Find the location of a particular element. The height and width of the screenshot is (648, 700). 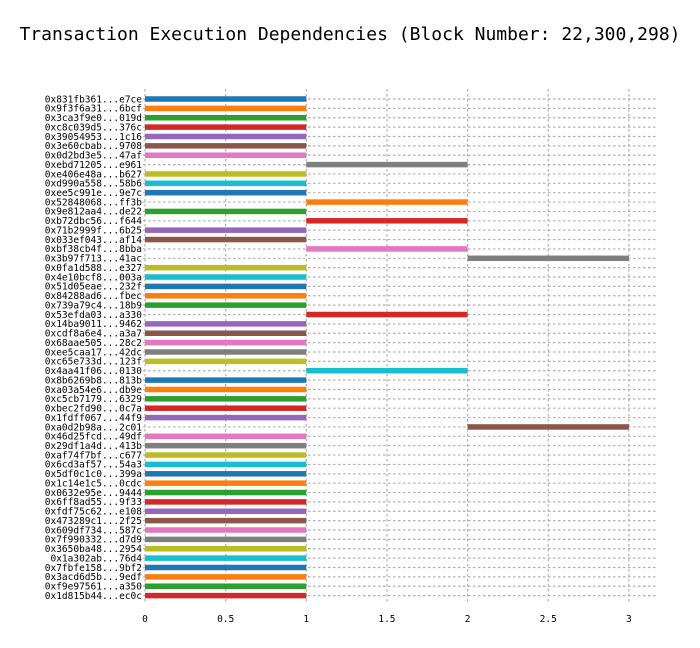

y-tick-label: 0x6ff8ad55...9f33 is located at coordinates (93, 502).